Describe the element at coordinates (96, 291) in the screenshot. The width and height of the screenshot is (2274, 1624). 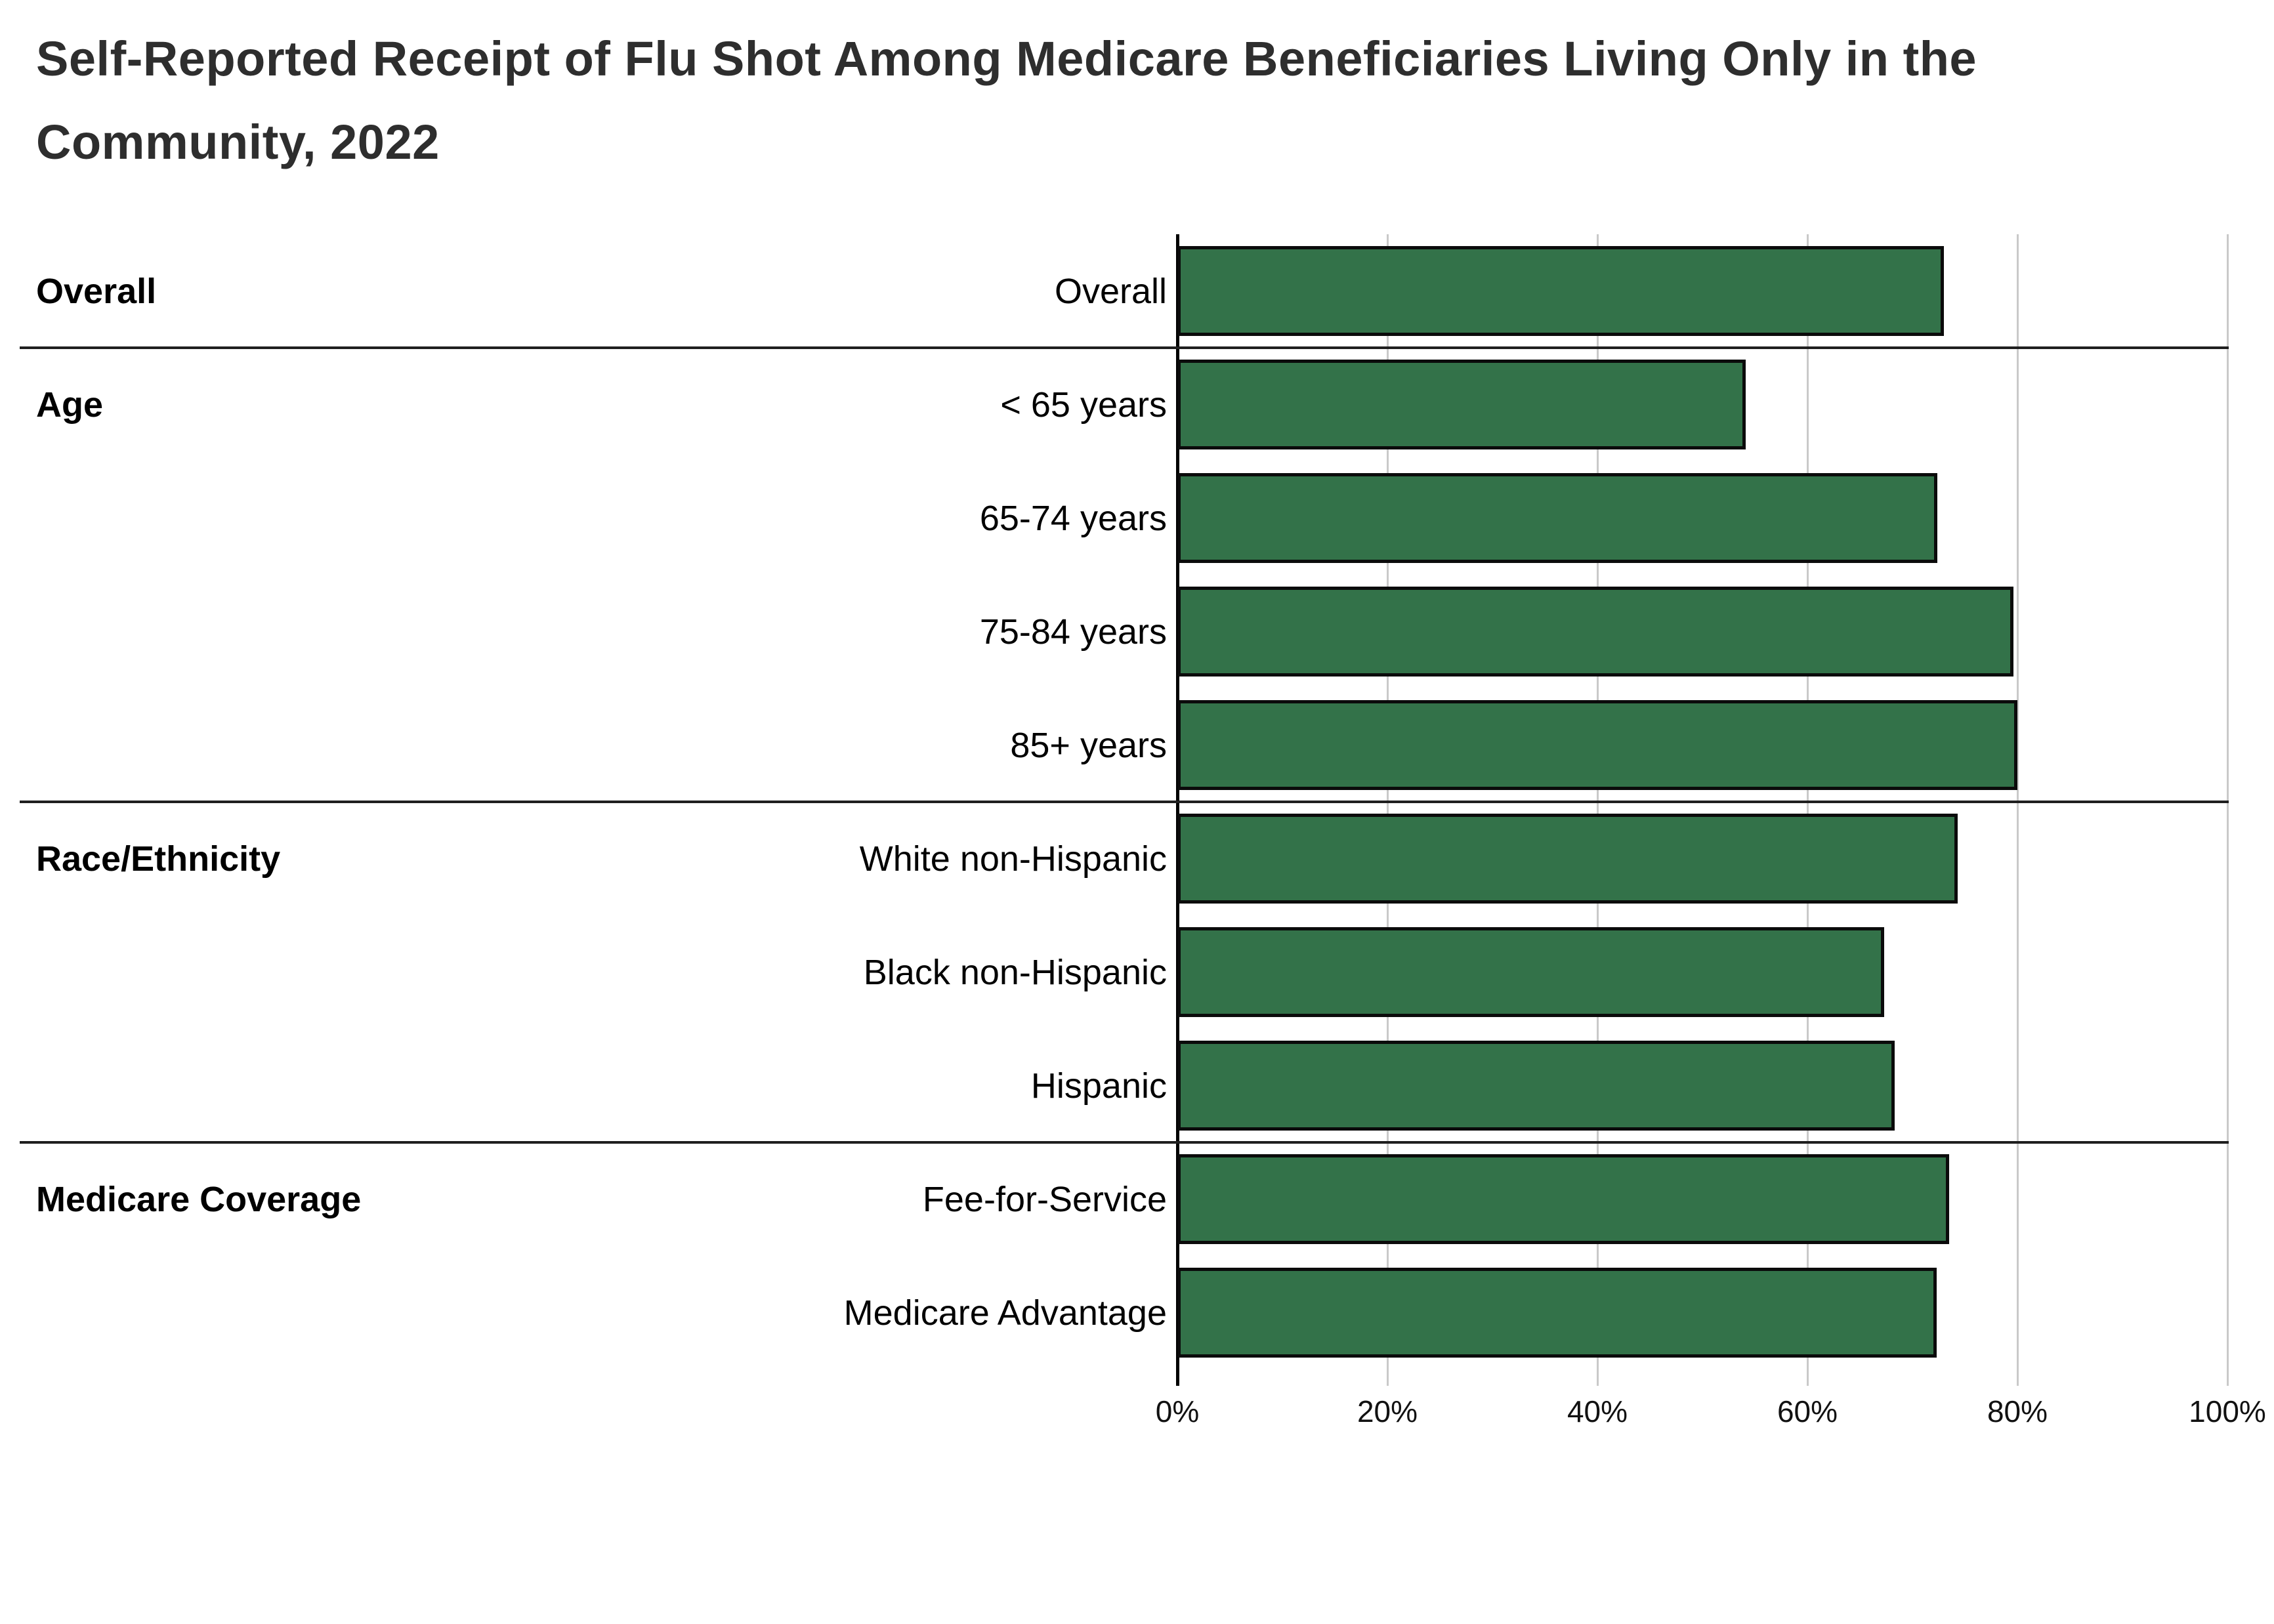
I see `group-label: Overall` at that location.